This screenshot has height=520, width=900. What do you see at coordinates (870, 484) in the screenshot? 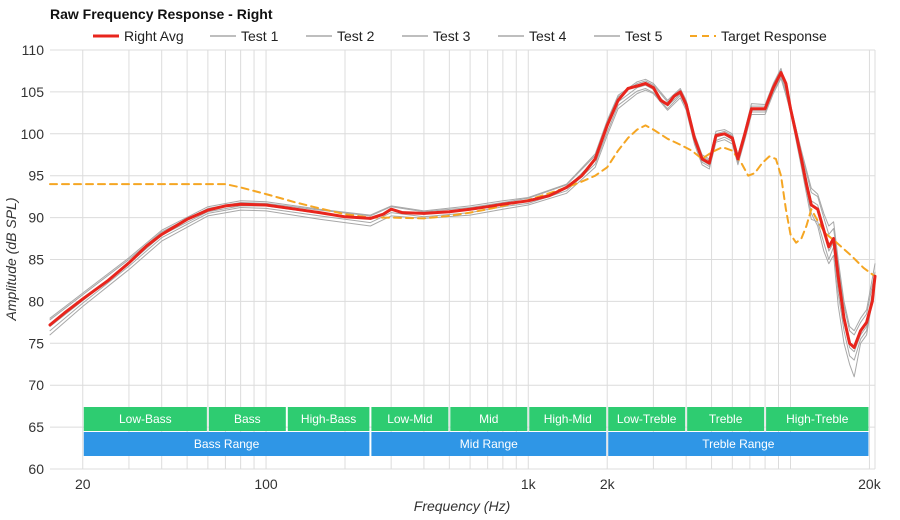
I see `x-tick-label: 20k` at bounding box center [870, 484].